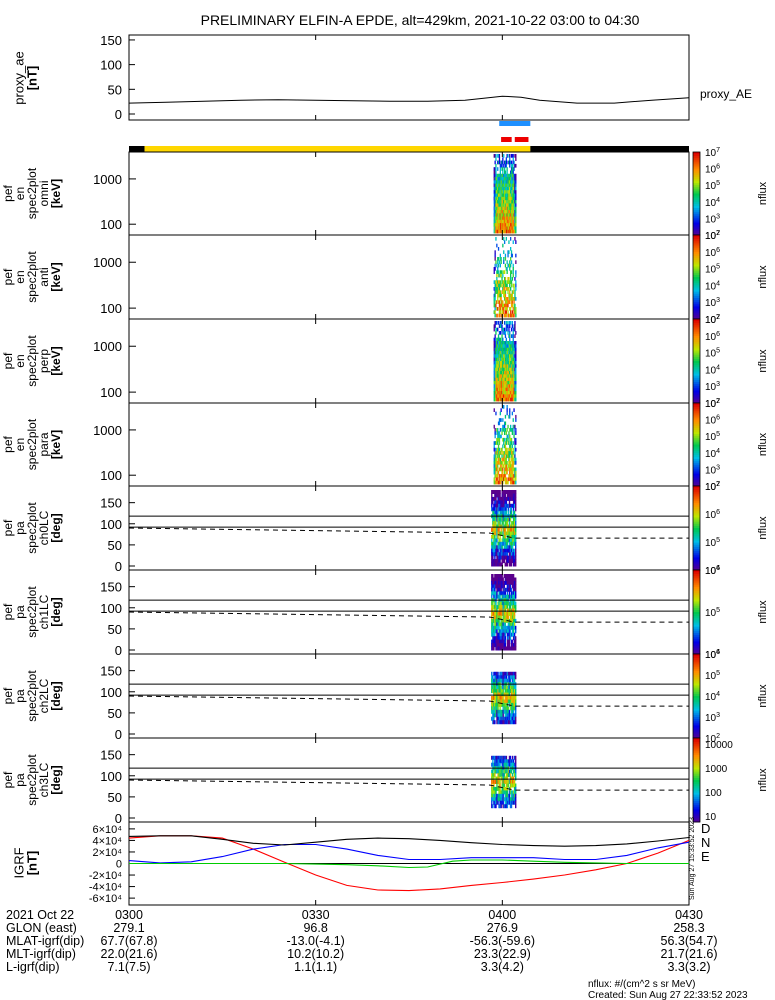 The width and height of the screenshot is (775, 1000). Describe the element at coordinates (696, 343) in the screenshot. I see `colorbar-energy-2-segment` at that location.